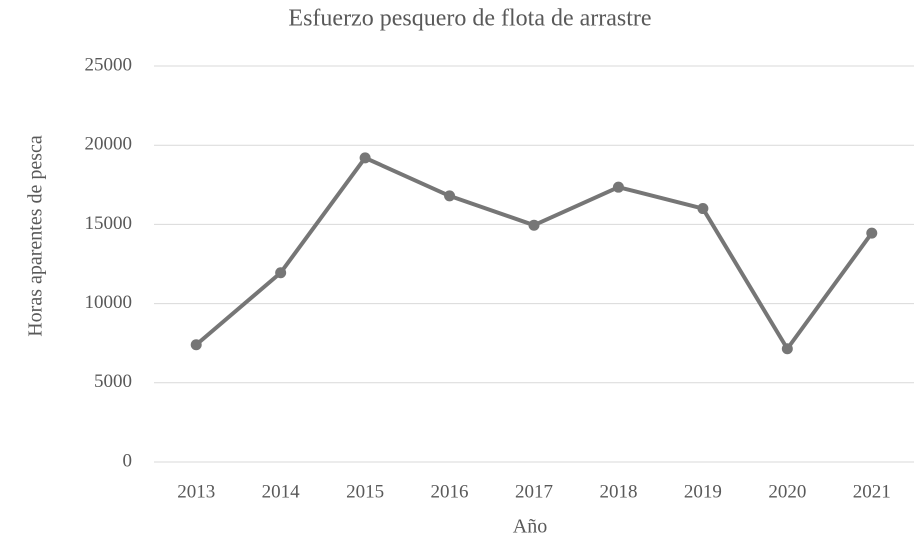 This screenshot has width=923, height=543. Describe the element at coordinates (787, 491) in the screenshot. I see `x-tick-label: 2020` at that location.